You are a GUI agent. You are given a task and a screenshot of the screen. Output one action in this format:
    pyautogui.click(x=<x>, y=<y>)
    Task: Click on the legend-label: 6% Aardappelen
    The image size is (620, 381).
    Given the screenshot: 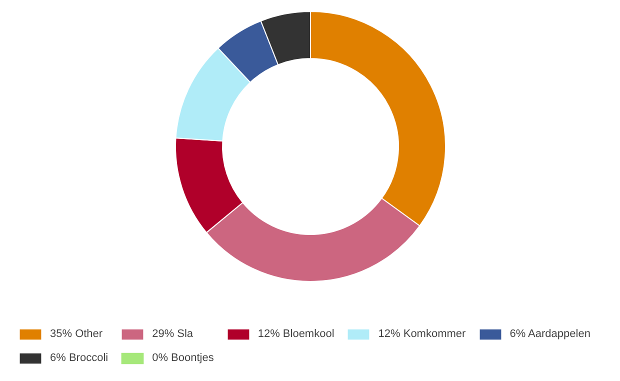 What is the action you would take?
    pyautogui.click(x=550, y=334)
    